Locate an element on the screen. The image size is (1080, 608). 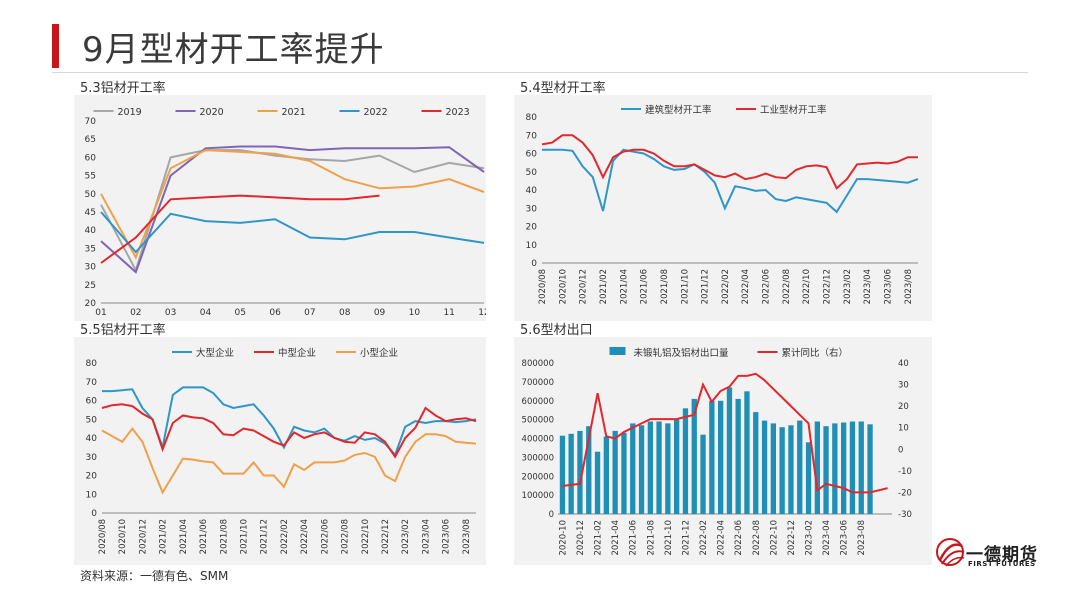
x-tick-label: 2021-04 is located at coordinates (616, 538).